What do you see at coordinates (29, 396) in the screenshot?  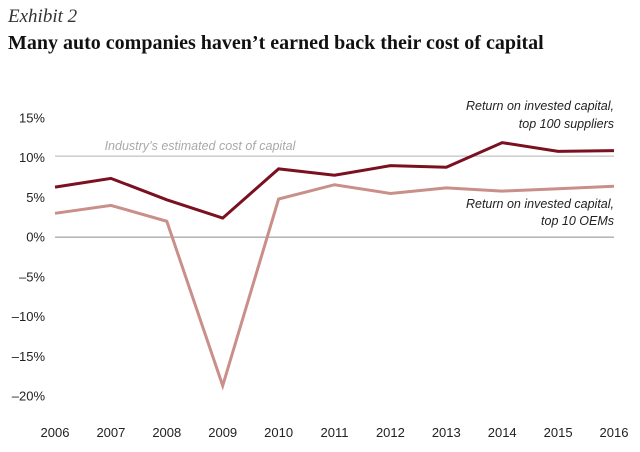 I see `y-tick-label: –20%` at bounding box center [29, 396].